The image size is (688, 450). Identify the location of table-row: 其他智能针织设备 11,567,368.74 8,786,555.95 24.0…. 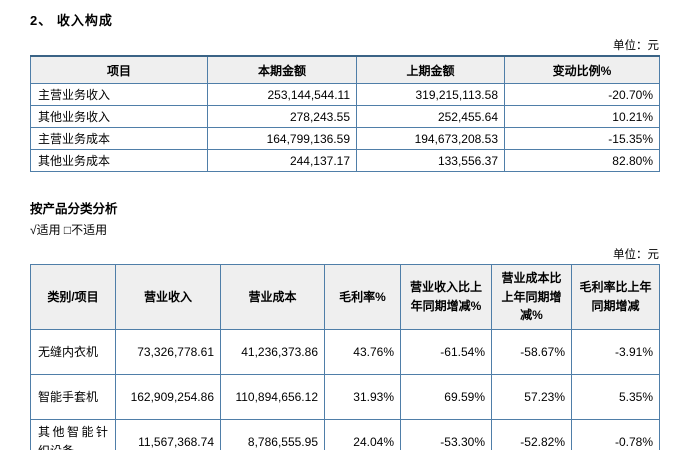
(345, 434).